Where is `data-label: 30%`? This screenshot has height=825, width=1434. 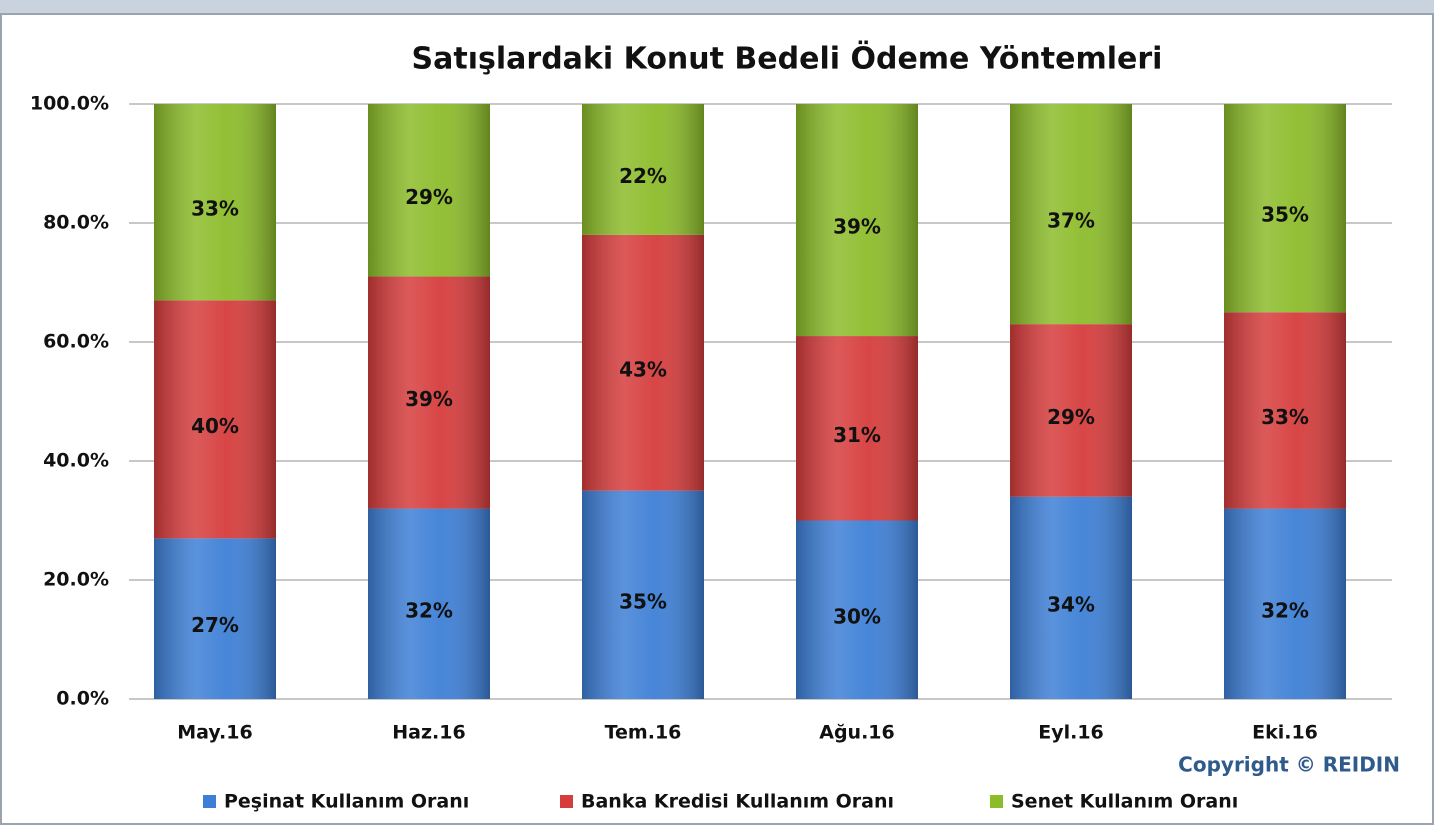 data-label: 30% is located at coordinates (857, 616).